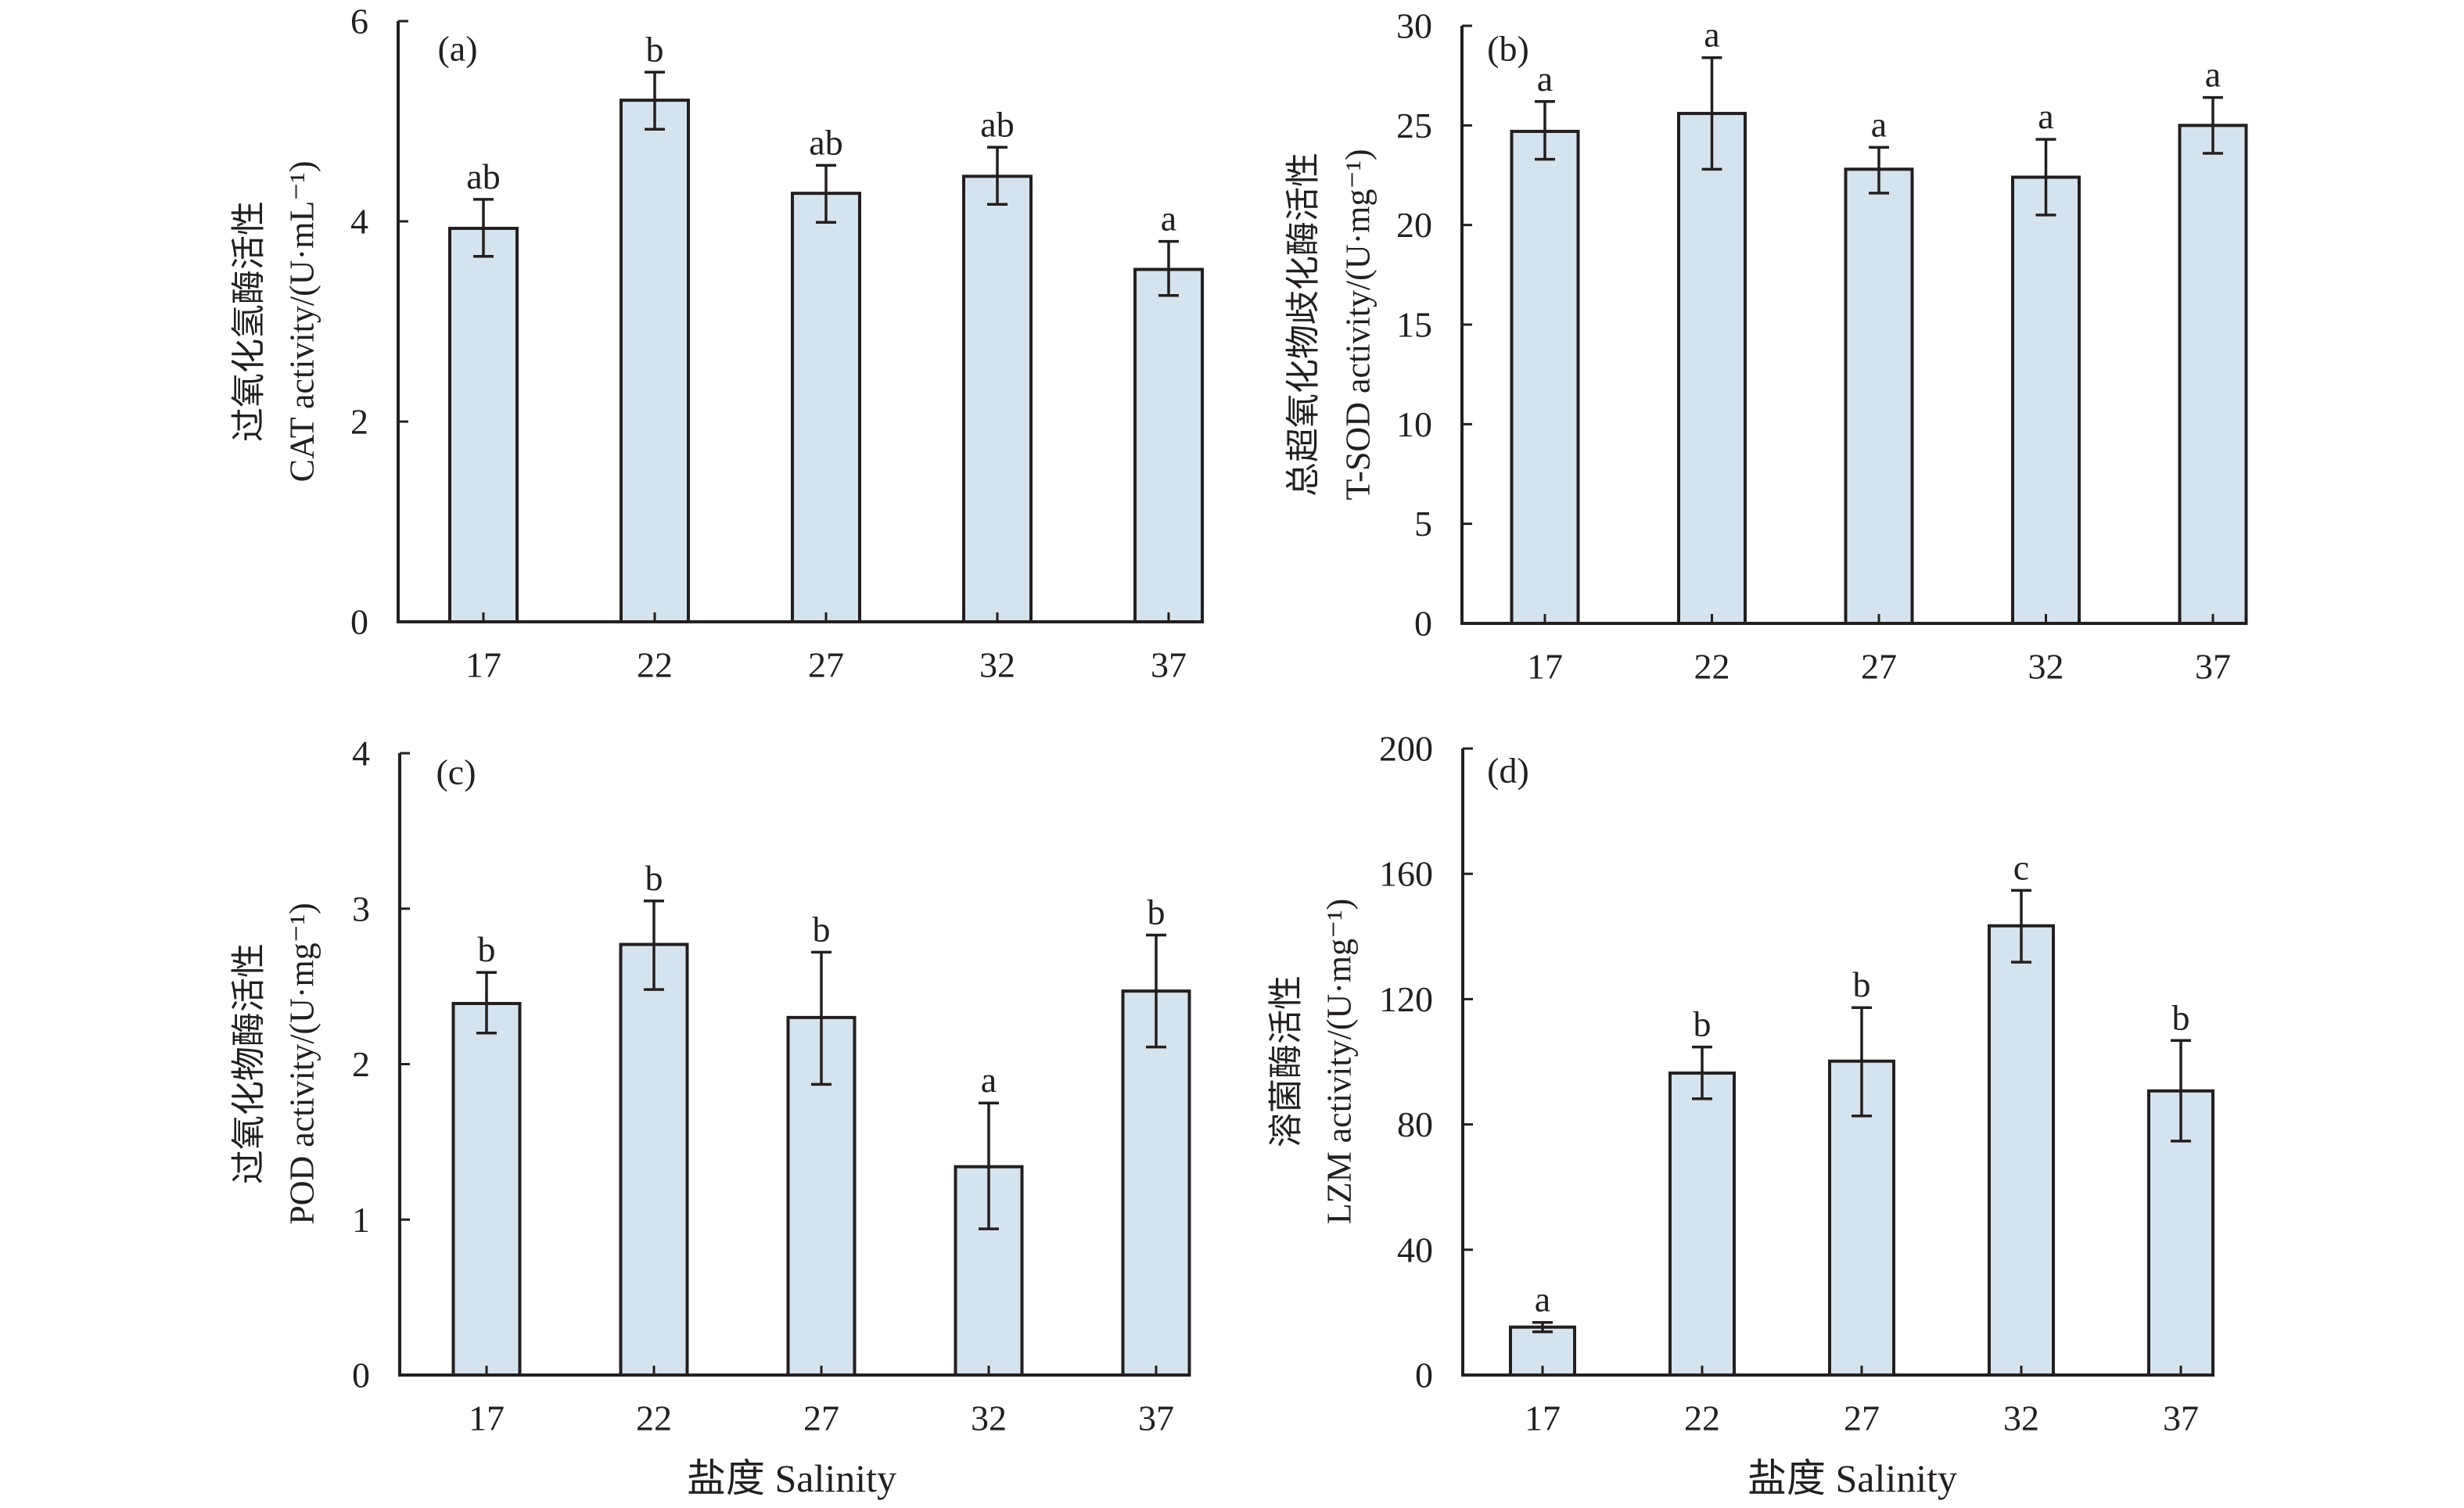 Image resolution: width=2464 pixels, height=1508 pixels. I want to click on panel-b-x-tick-label-37: 37, so click(2213, 667).